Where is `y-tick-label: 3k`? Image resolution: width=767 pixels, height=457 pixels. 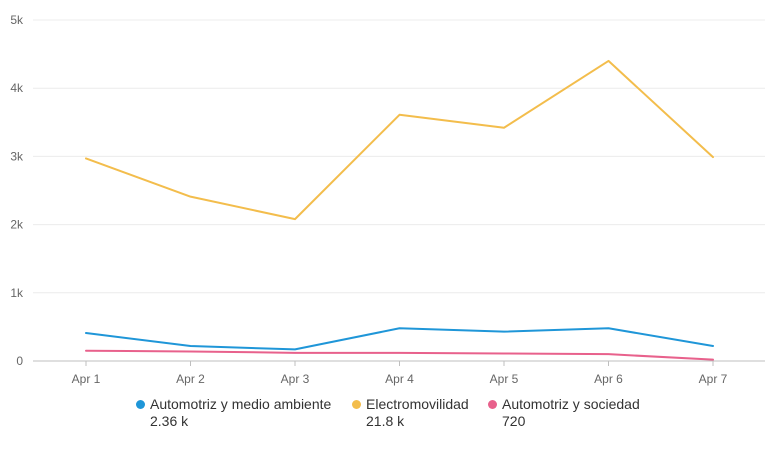
y-tick-label: 3k is located at coordinates (17, 156).